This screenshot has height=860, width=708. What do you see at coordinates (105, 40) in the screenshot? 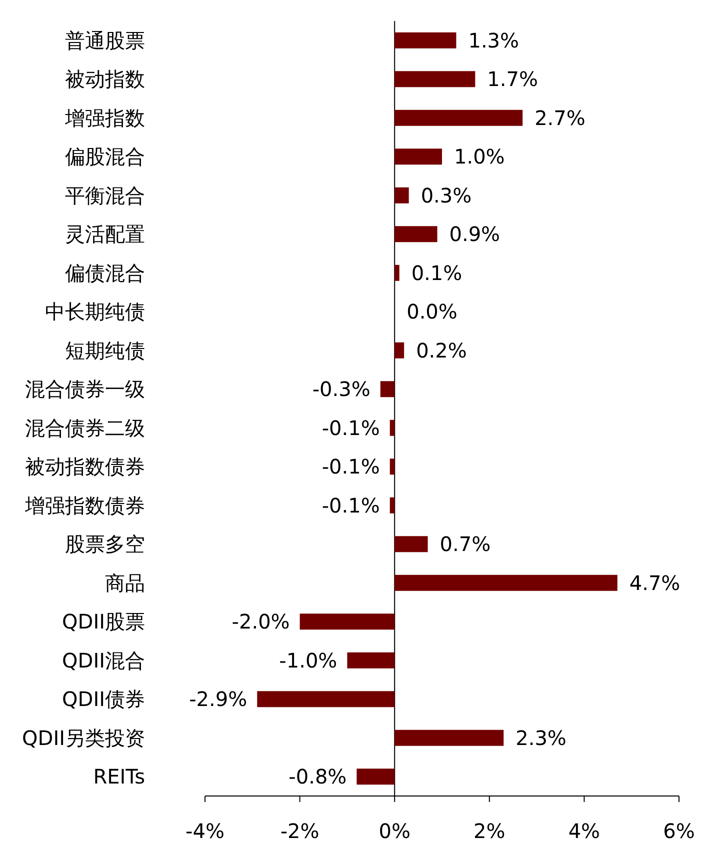
I see `y-tick-label: 普通股票` at bounding box center [105, 40].